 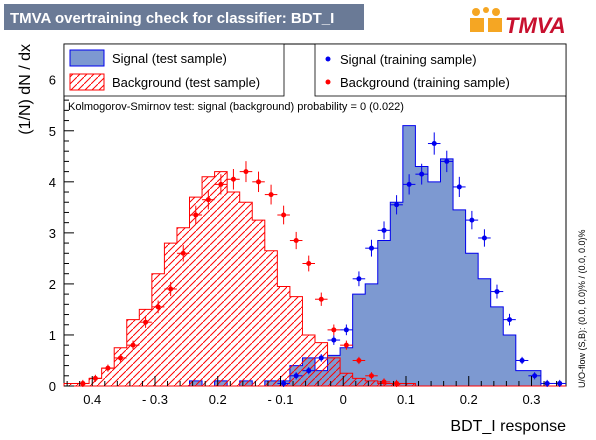 What do you see at coordinates (87, 82) in the screenshot?
I see `legend-background-test-swatch` at bounding box center [87, 82].